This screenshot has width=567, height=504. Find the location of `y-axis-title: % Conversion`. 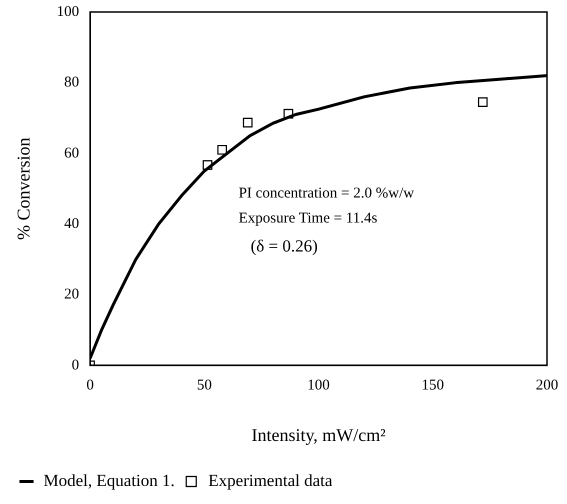

y-axis-title: % Conversion is located at coordinates (24, 188).